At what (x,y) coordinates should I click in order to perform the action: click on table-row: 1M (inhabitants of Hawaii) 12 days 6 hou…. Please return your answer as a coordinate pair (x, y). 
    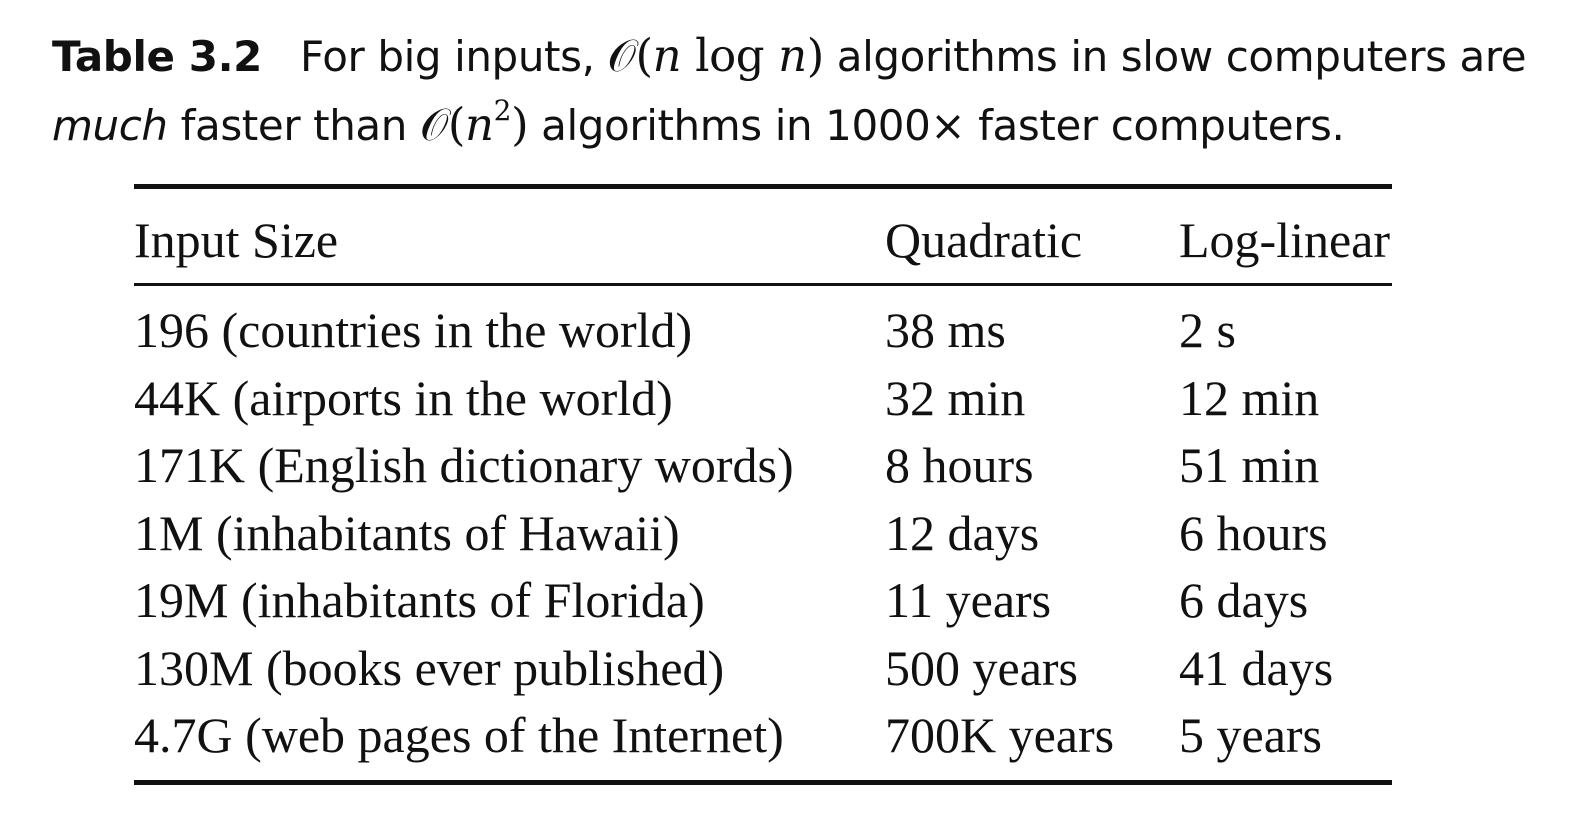
    Looking at the image, I should click on (763, 534).